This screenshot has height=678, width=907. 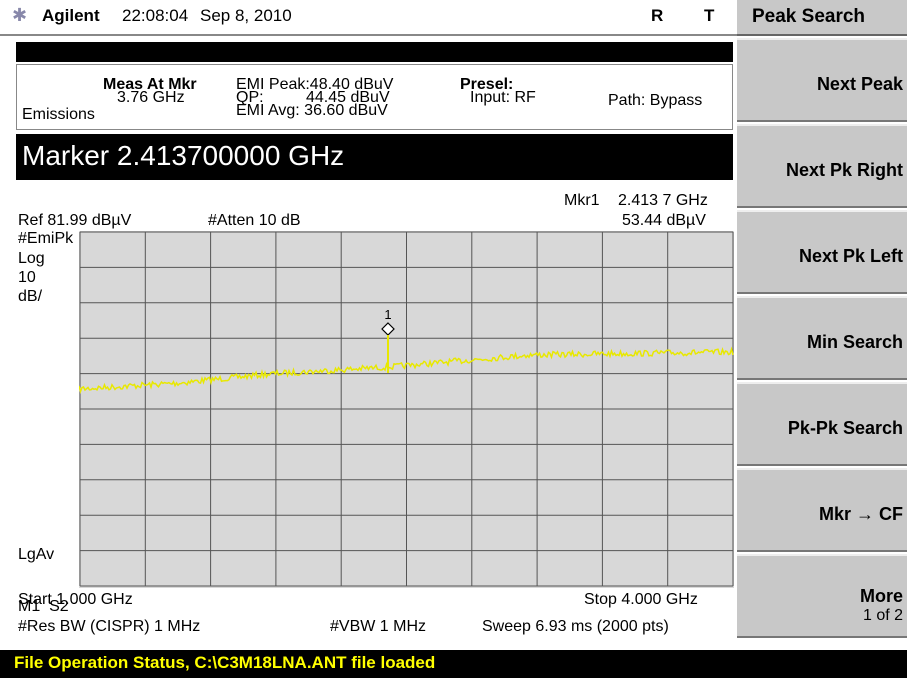 What do you see at coordinates (387, 314) in the screenshot?
I see `marker-number: 1` at bounding box center [387, 314].